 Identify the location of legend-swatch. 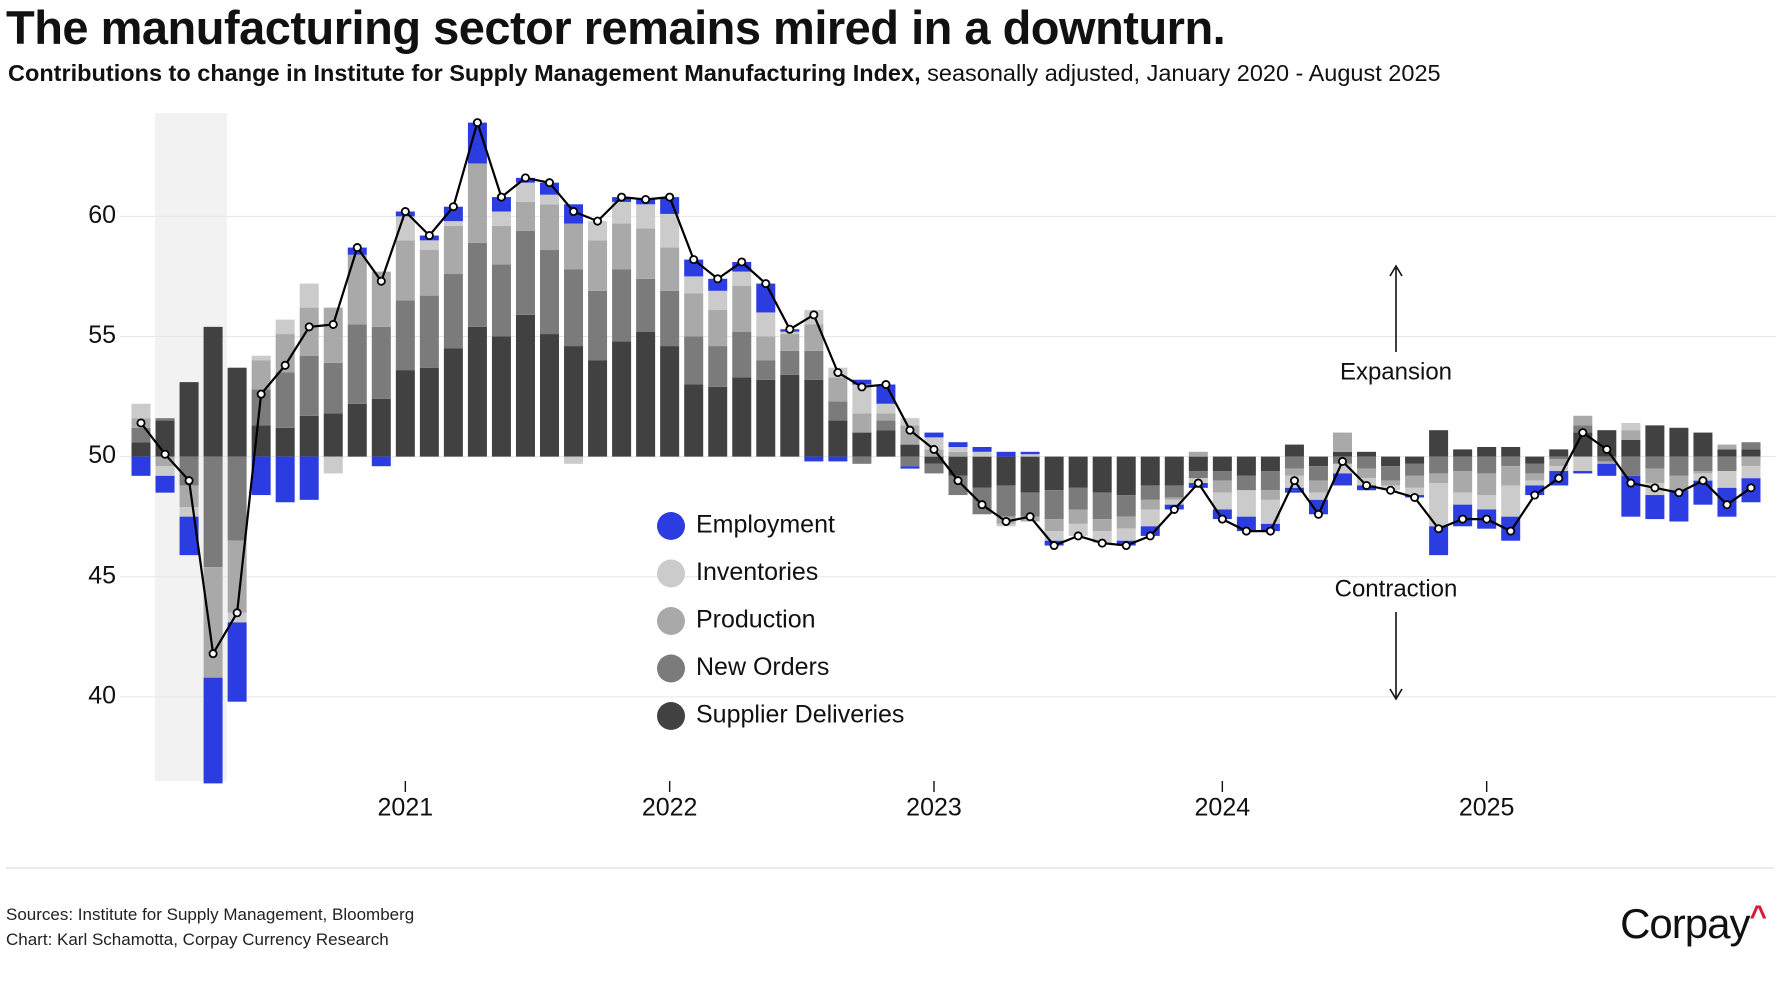
(671, 621).